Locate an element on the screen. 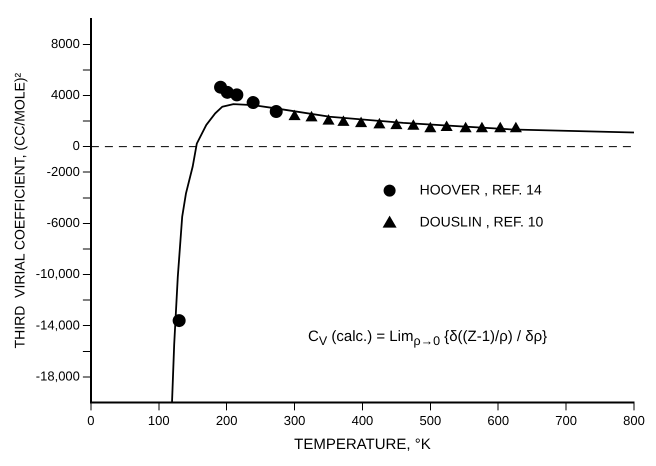 This screenshot has width=656, height=466. y-tick-label: -14,000 is located at coordinates (58, 324).